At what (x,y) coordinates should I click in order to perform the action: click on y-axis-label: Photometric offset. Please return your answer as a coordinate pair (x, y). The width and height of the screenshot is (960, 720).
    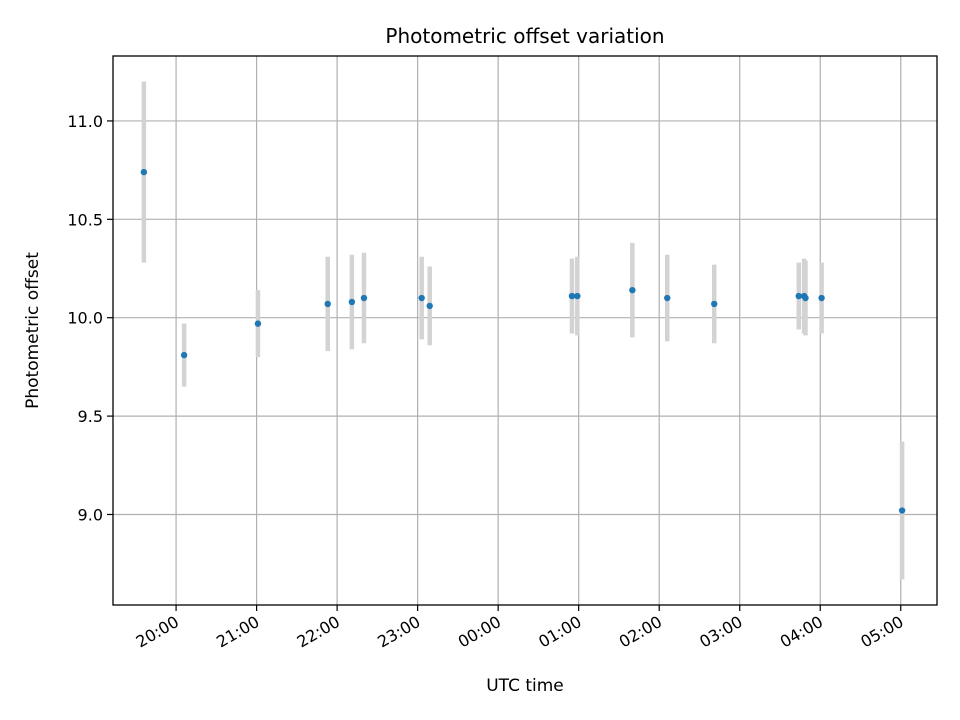
    Looking at the image, I should click on (33, 330).